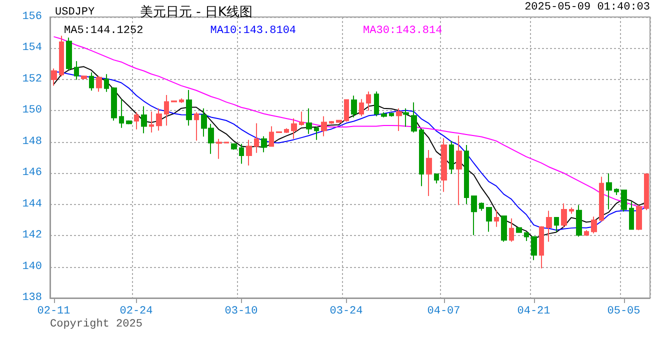  I want to click on x-tick-label: 04-21, so click(534, 312).